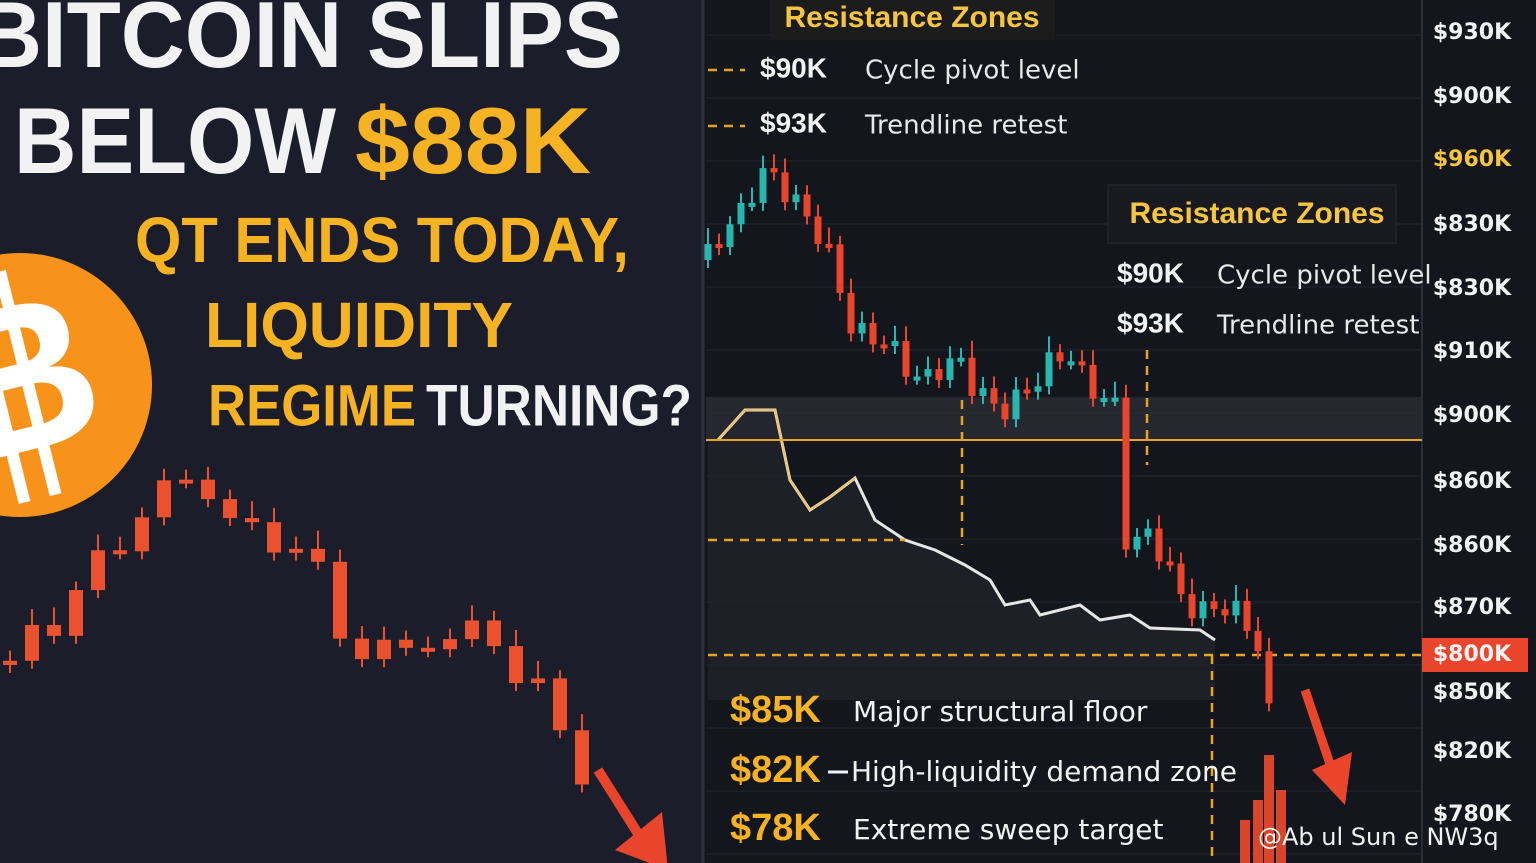 The image size is (1536, 863). Describe the element at coordinates (1000, 711) in the screenshot. I see `support-label: Major structural floor` at that location.